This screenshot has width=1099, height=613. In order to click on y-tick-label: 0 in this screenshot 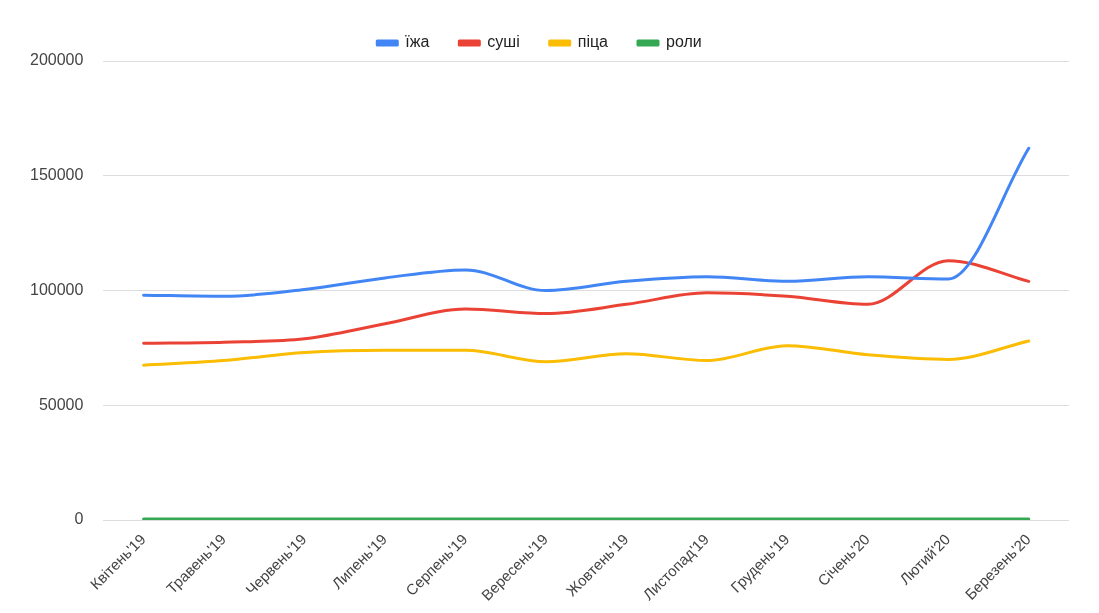, I will do `click(79, 519)`.